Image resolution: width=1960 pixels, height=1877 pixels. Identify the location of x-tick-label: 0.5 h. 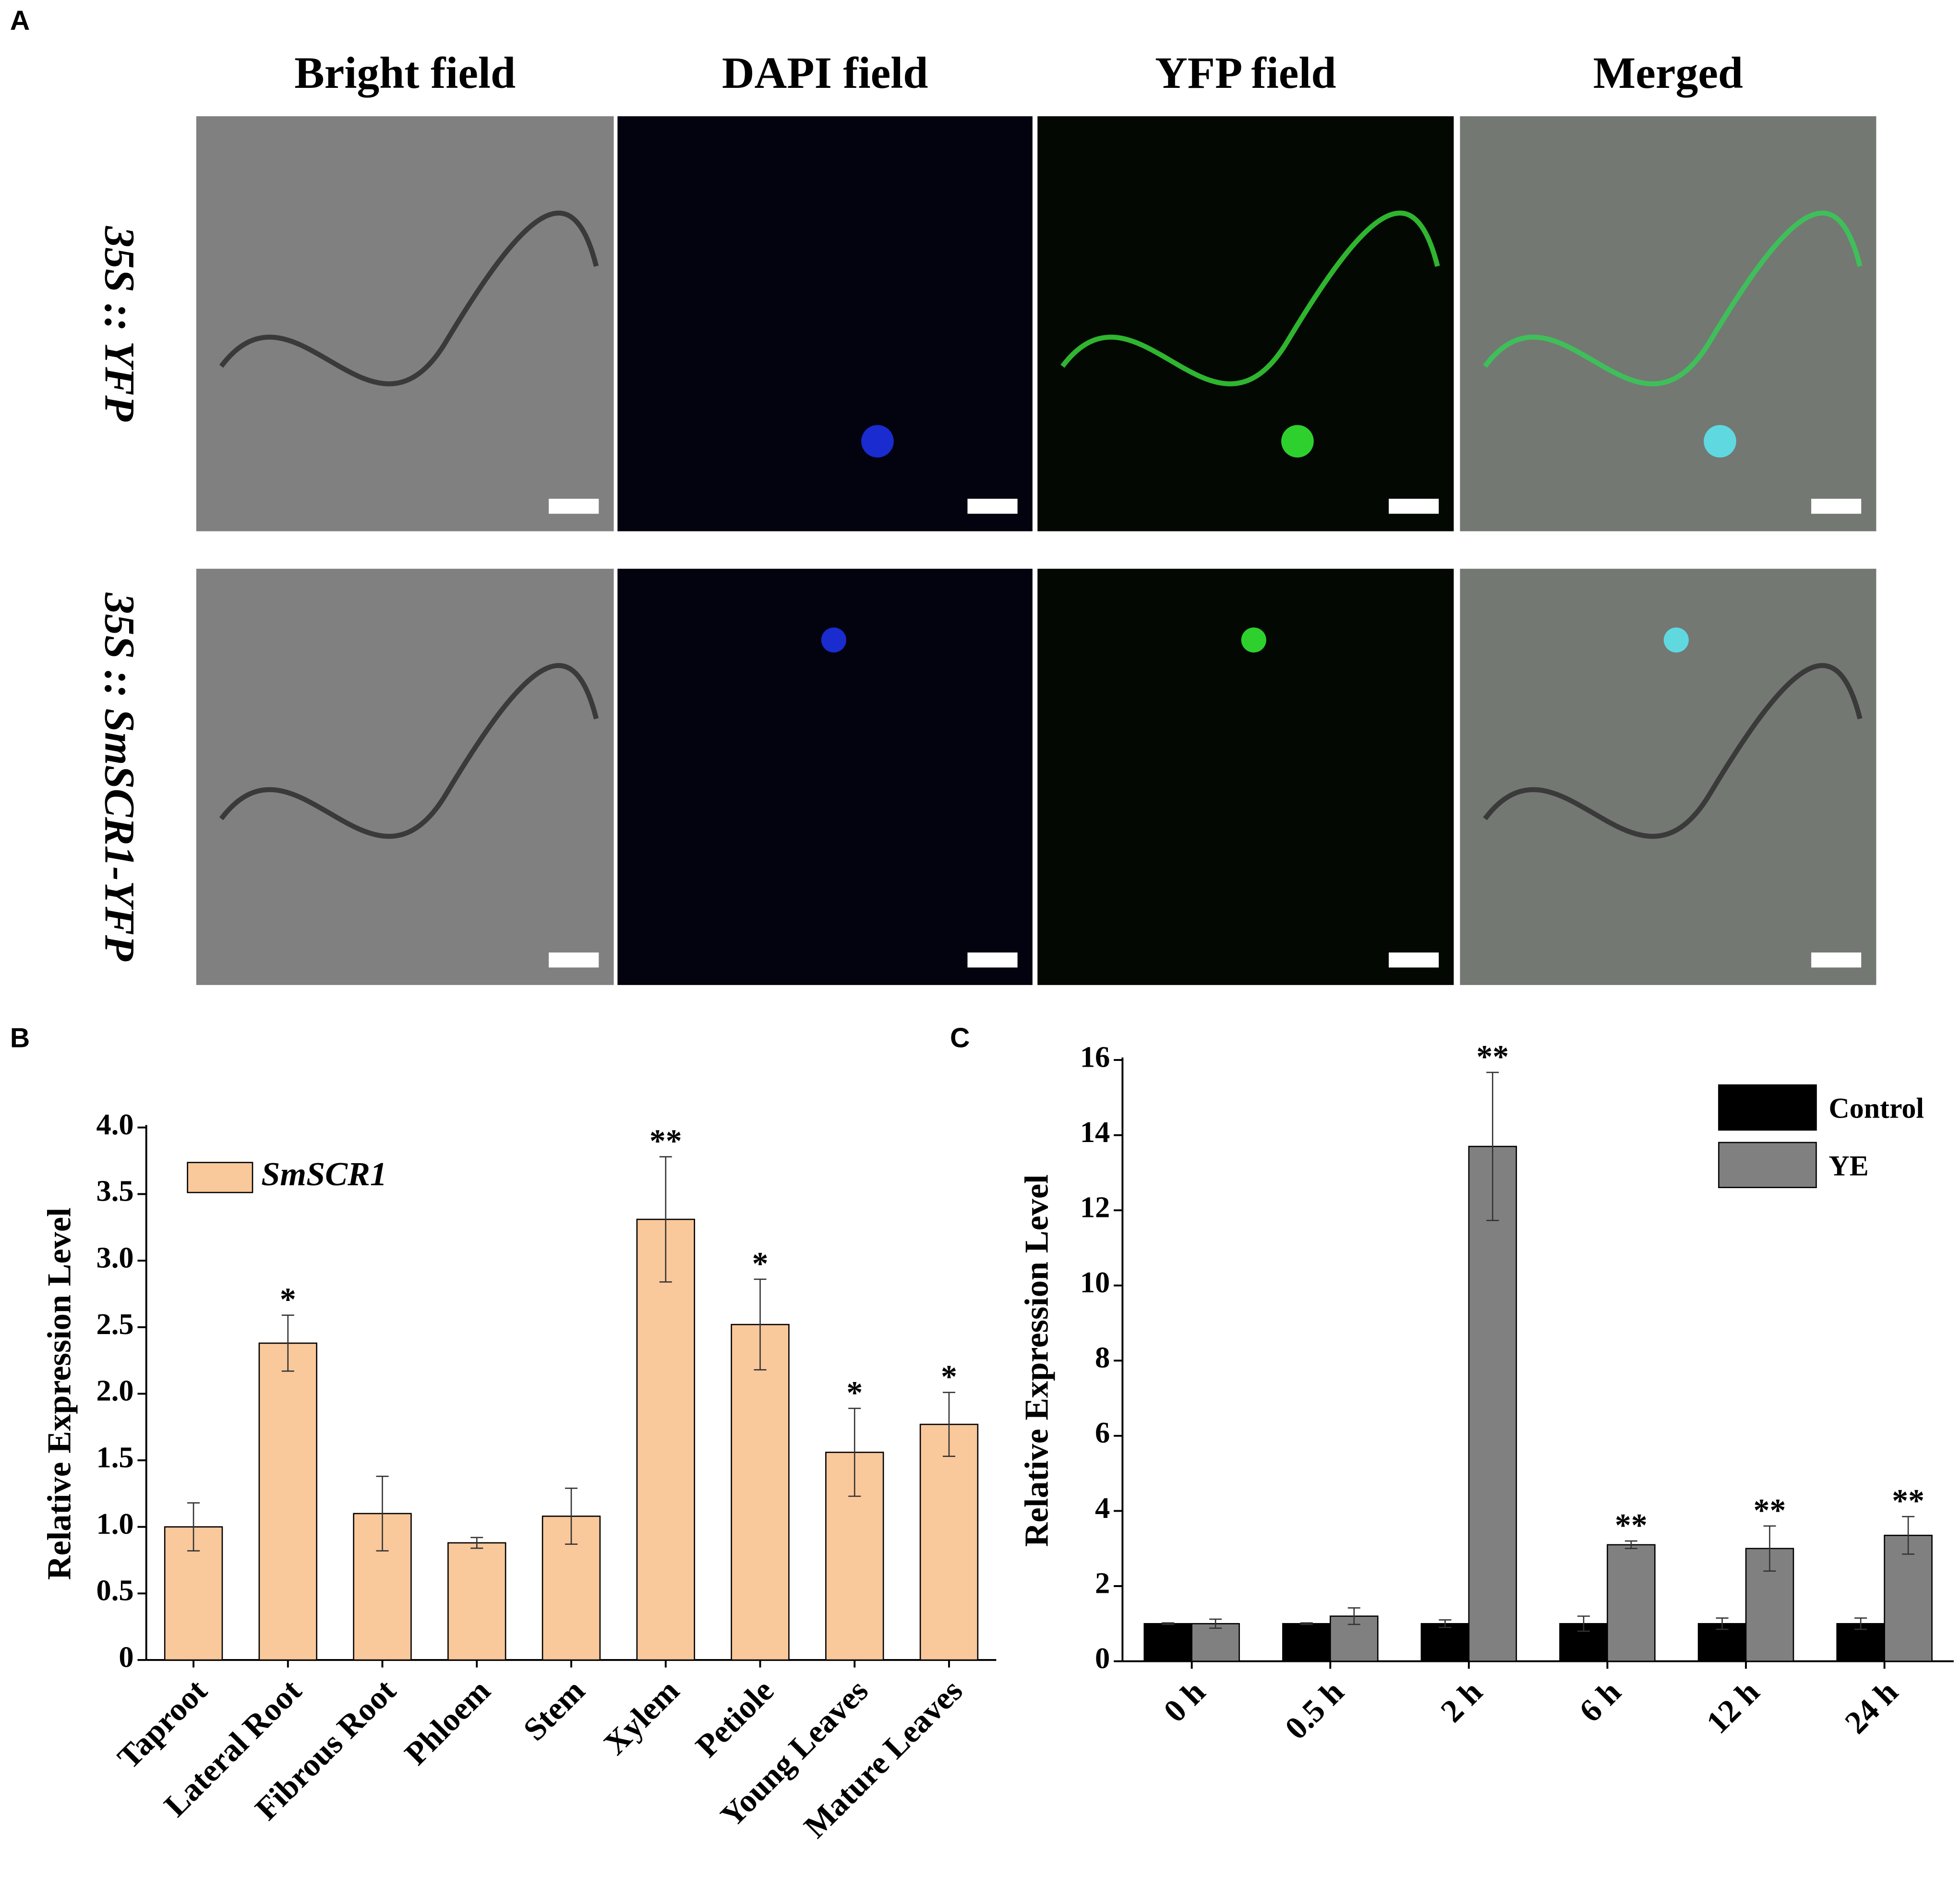
(1314, 1709).